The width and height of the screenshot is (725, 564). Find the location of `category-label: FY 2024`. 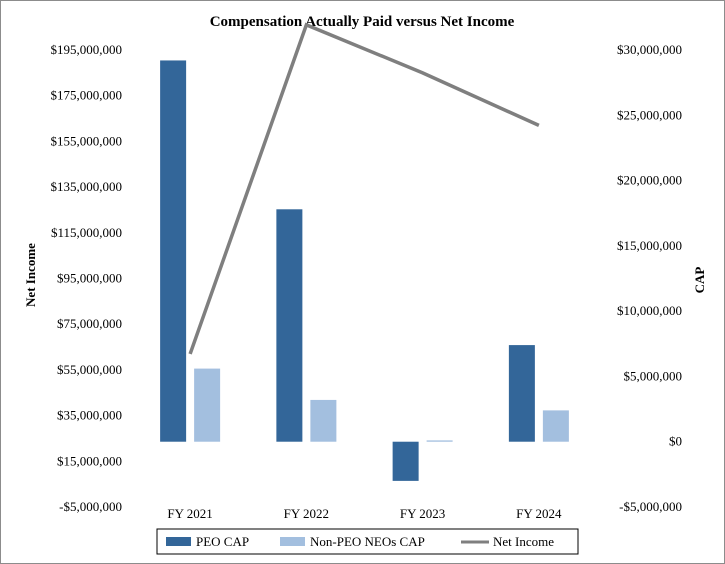

category-label: FY 2024 is located at coordinates (539, 513).